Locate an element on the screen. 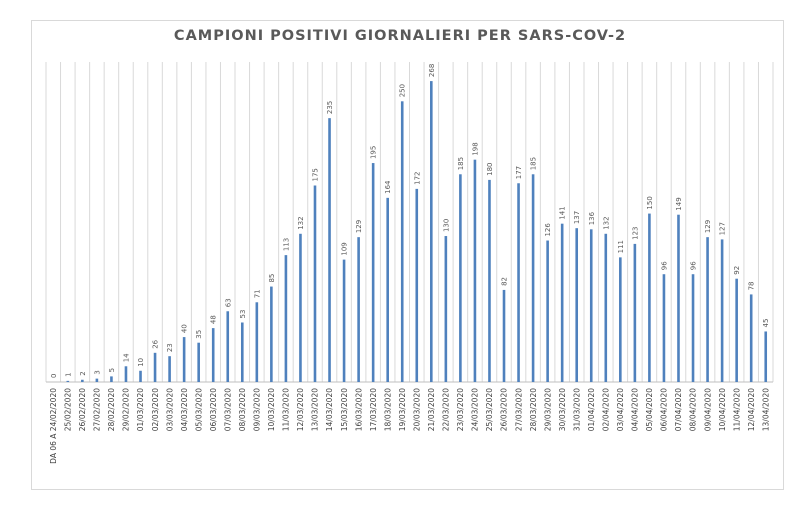 Image resolution: width=800 pixels, height=516 pixels. data-label: 14 is located at coordinates (126, 357).